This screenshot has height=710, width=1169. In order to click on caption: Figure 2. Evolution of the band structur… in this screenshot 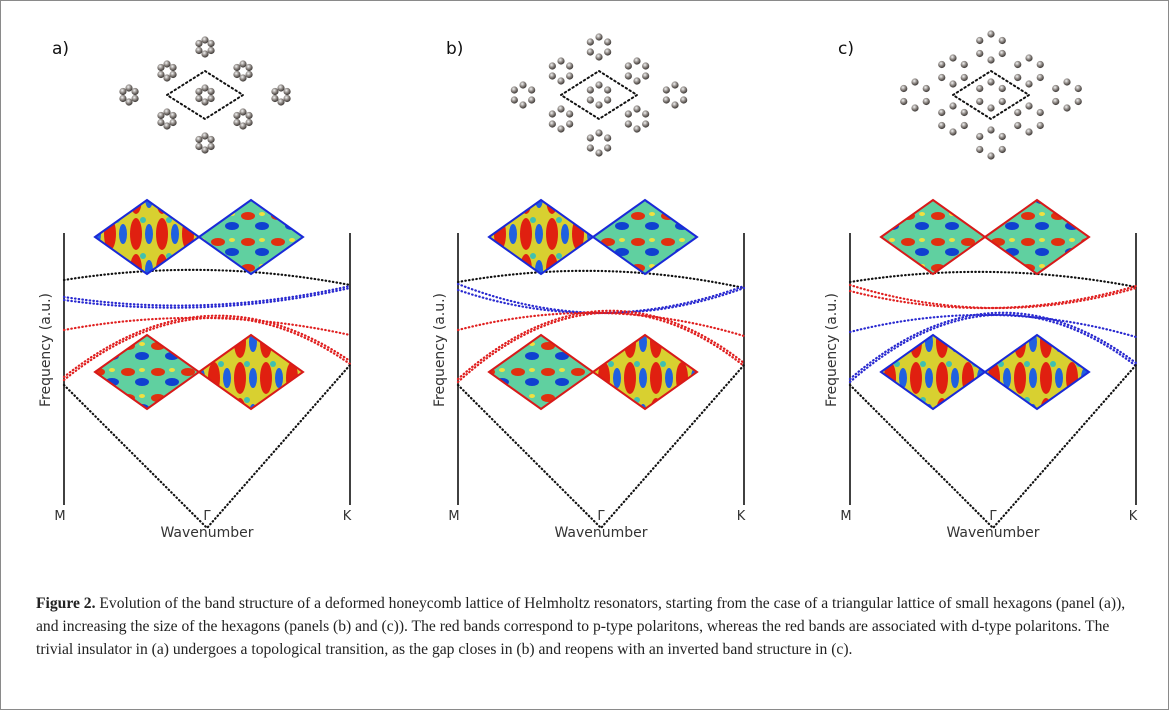, I will do `click(586, 626)`.